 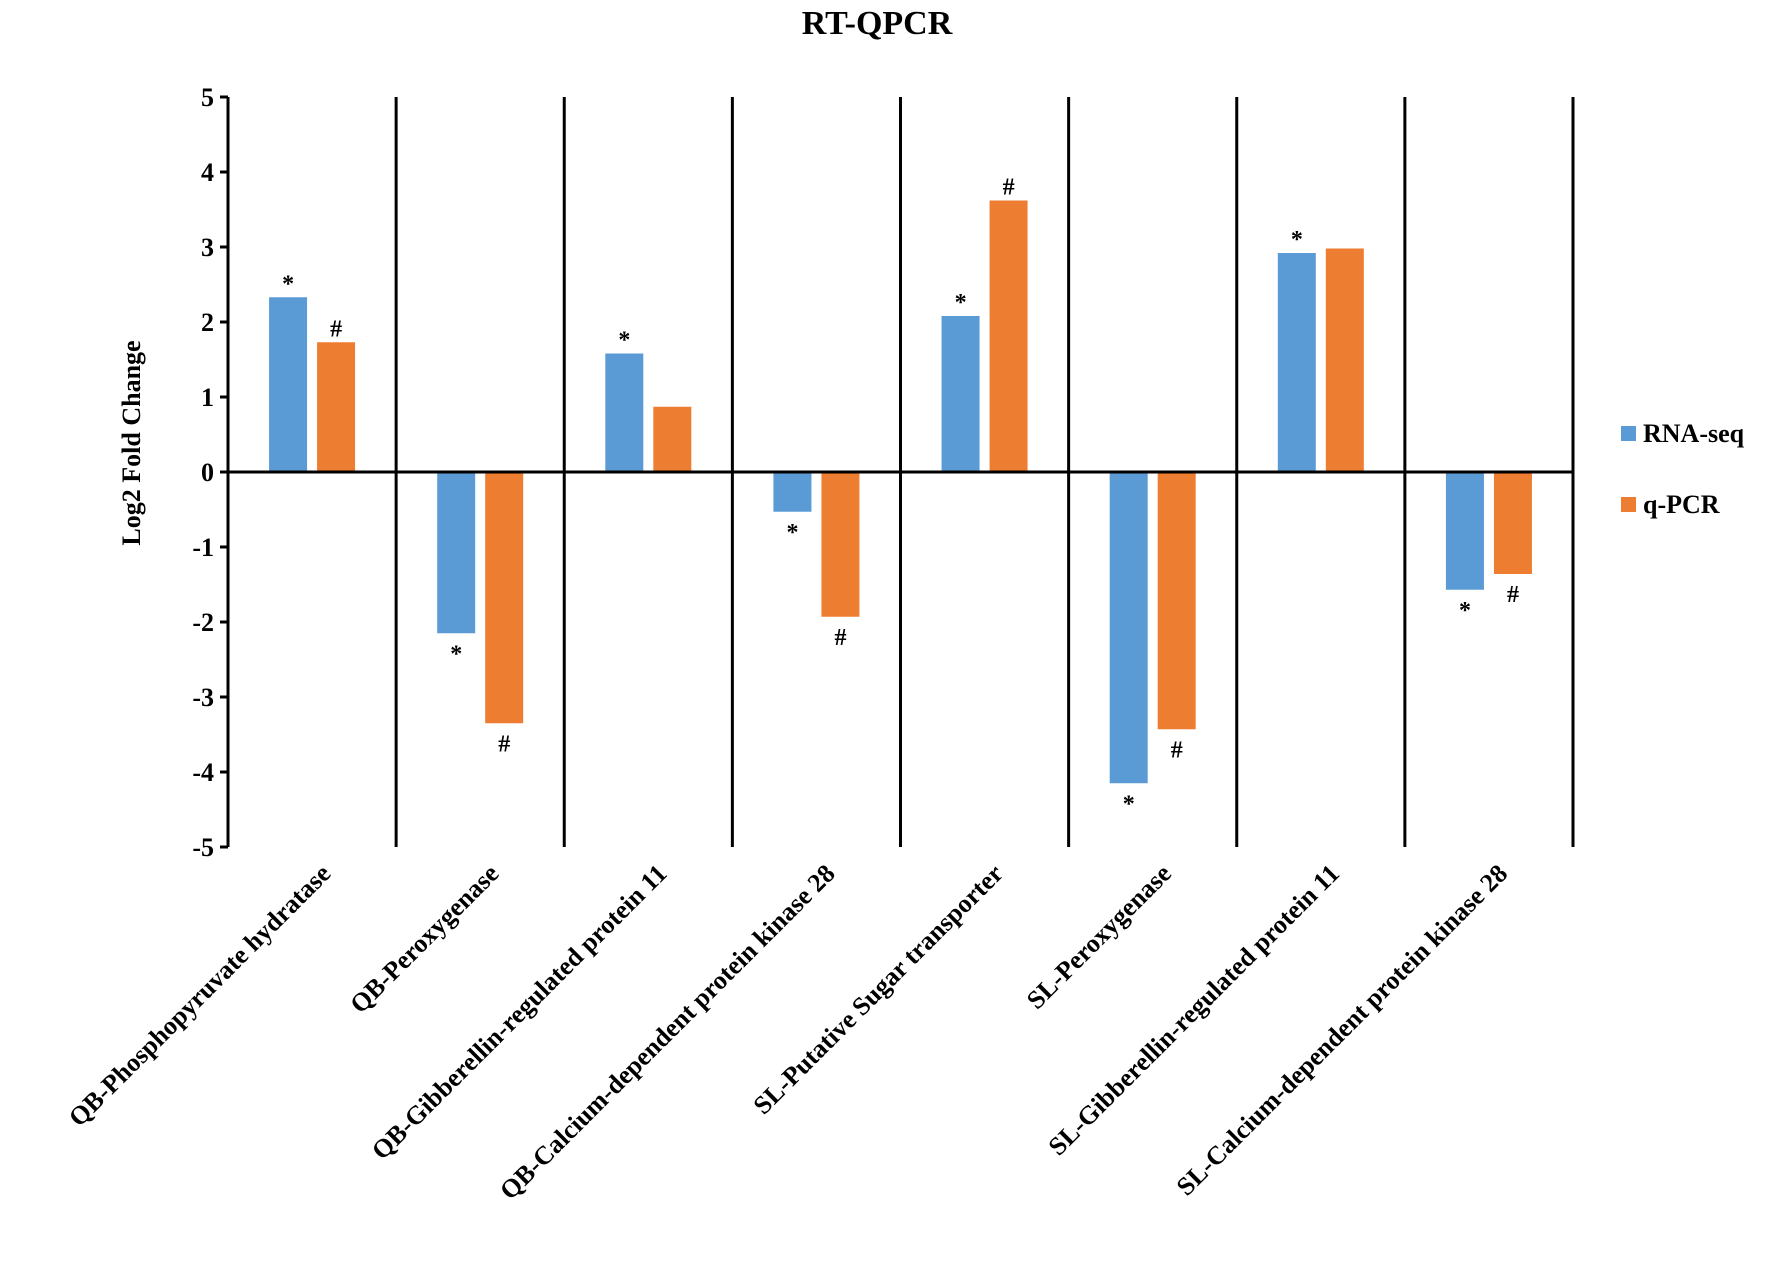 What do you see at coordinates (1694, 433) in the screenshot?
I see `legend-label: RNA-seq` at bounding box center [1694, 433].